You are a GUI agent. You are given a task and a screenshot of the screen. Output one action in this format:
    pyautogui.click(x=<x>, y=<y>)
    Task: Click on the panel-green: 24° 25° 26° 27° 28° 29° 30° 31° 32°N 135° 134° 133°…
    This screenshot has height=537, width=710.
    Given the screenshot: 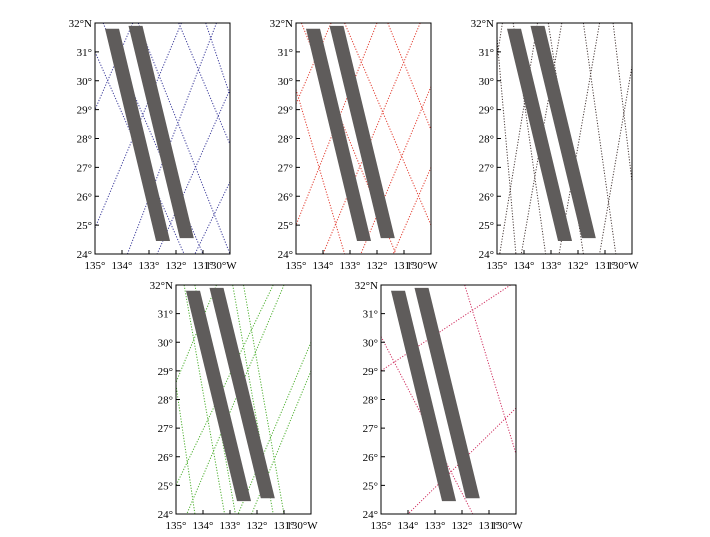 What is the action you would take?
    pyautogui.click(x=234, y=406)
    